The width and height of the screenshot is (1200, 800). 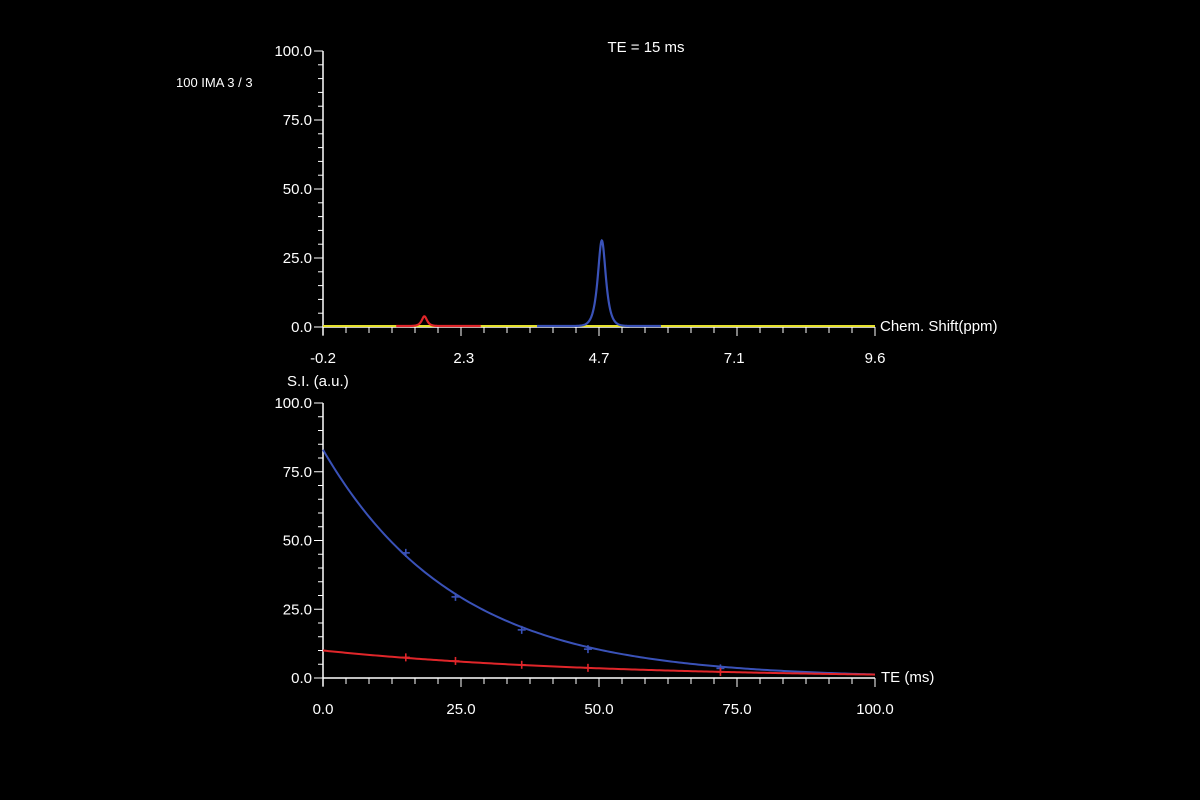 I want to click on decay-y-axis-label: S.I. (a.u.), so click(x=318, y=381).